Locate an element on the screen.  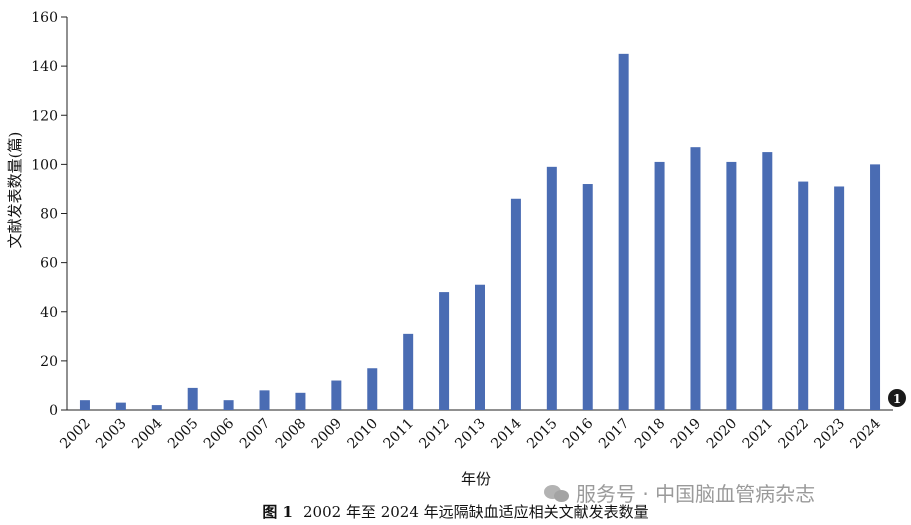
x-axis-label: 年份 is located at coordinates (476, 479).